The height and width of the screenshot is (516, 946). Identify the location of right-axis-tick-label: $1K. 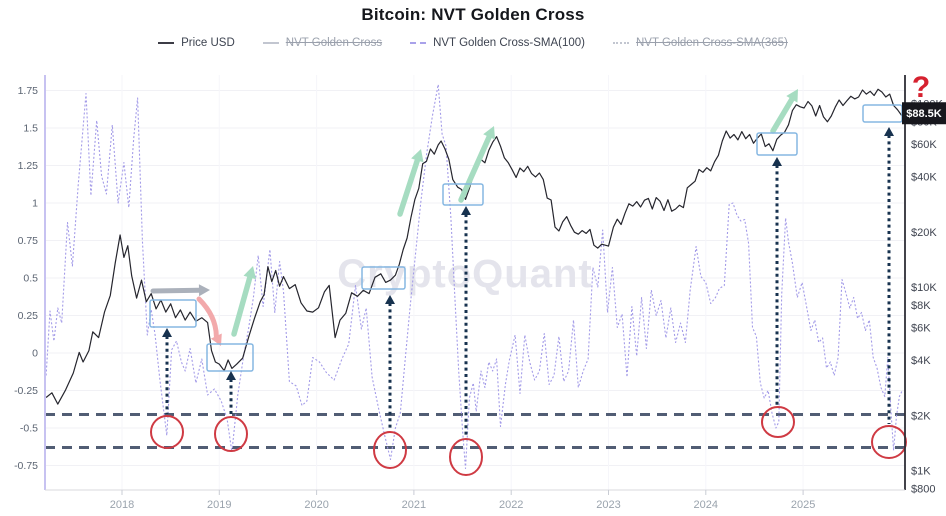
(921, 472).